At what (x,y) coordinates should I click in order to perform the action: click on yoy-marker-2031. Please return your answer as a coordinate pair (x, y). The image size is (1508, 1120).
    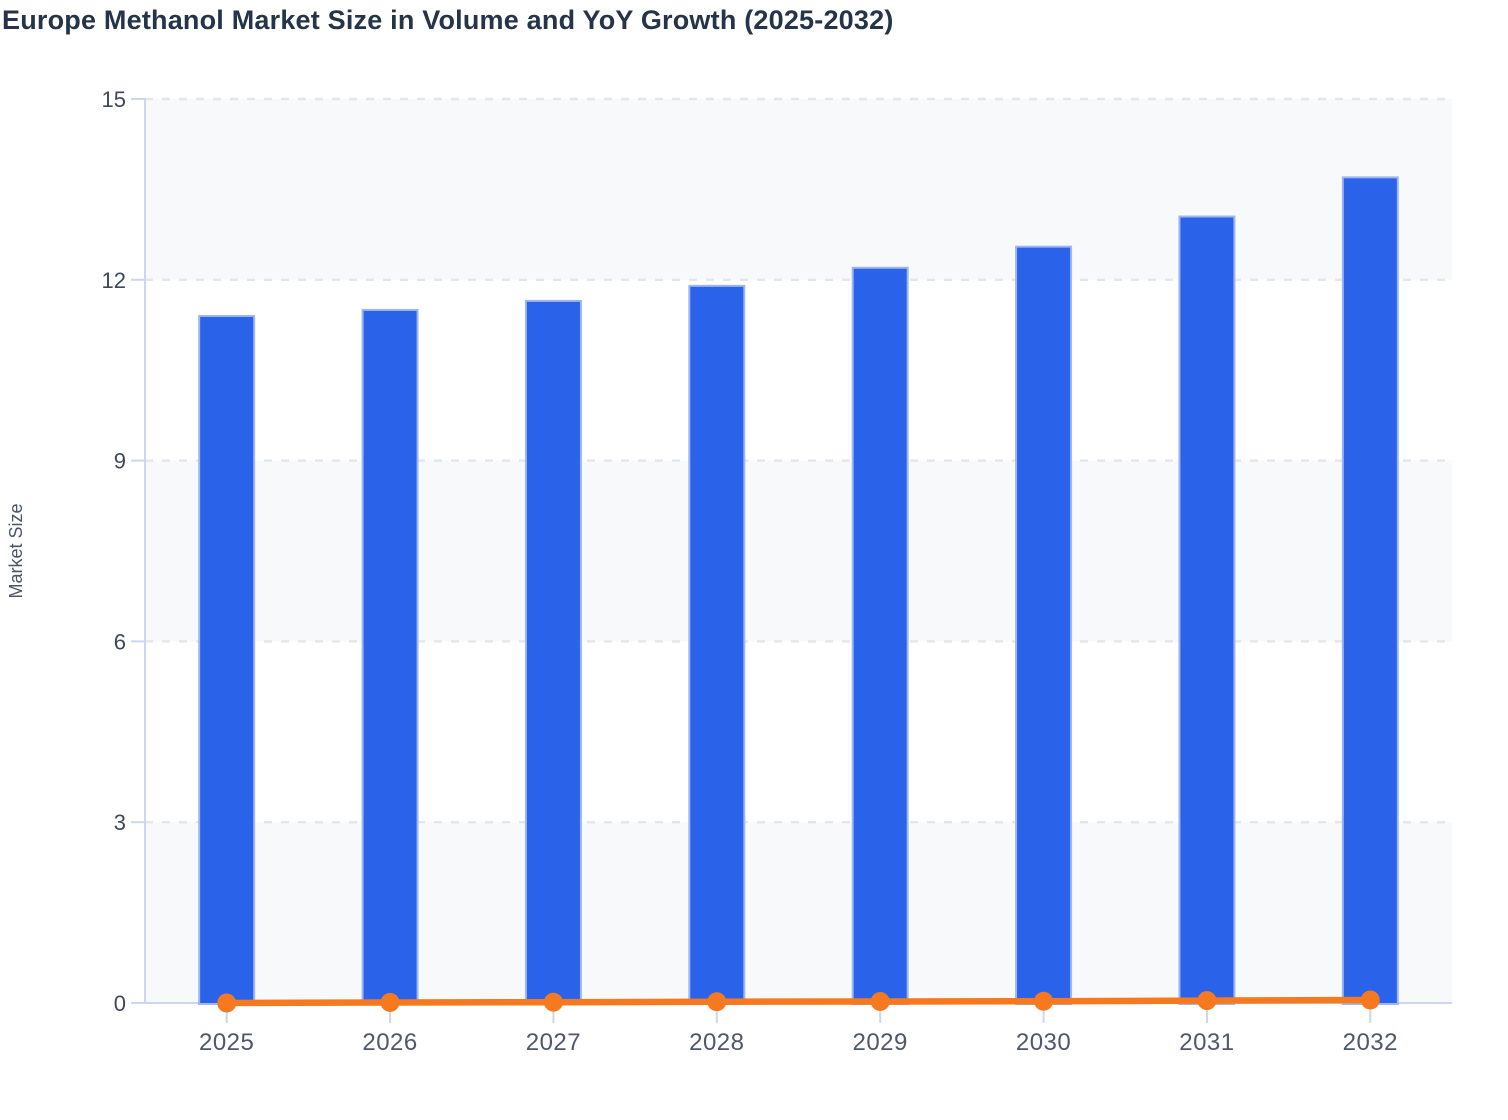
    Looking at the image, I should click on (1207, 1001).